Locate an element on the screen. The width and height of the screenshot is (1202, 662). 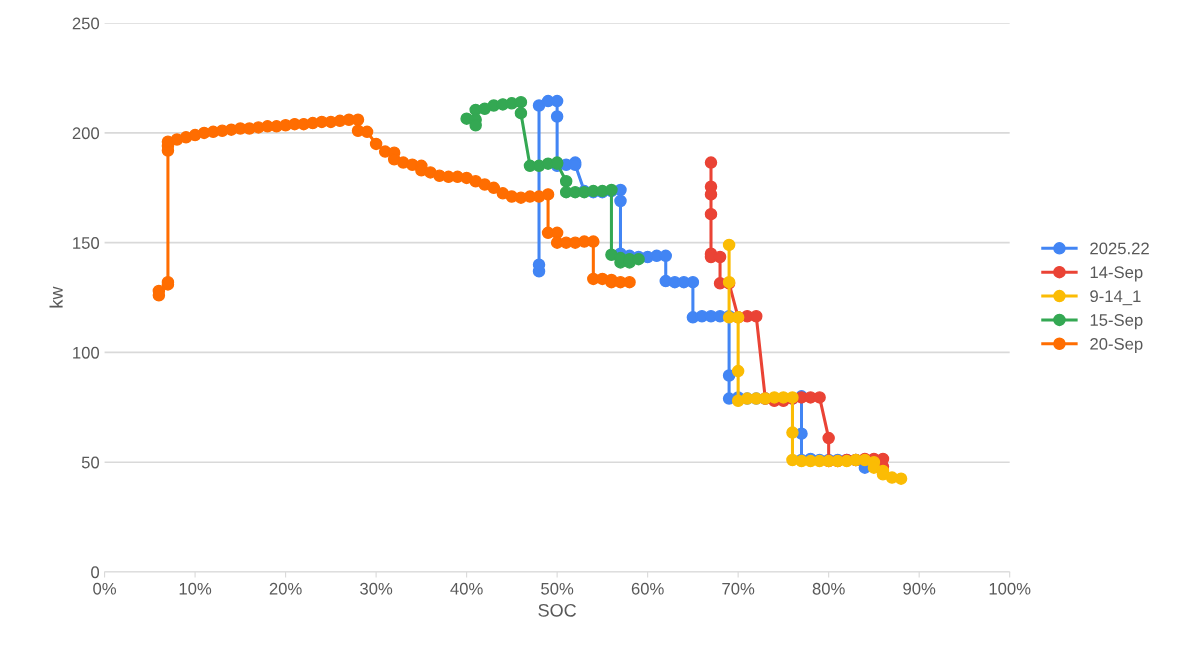
legend-label: 15-Sep is located at coordinates (1116, 322).